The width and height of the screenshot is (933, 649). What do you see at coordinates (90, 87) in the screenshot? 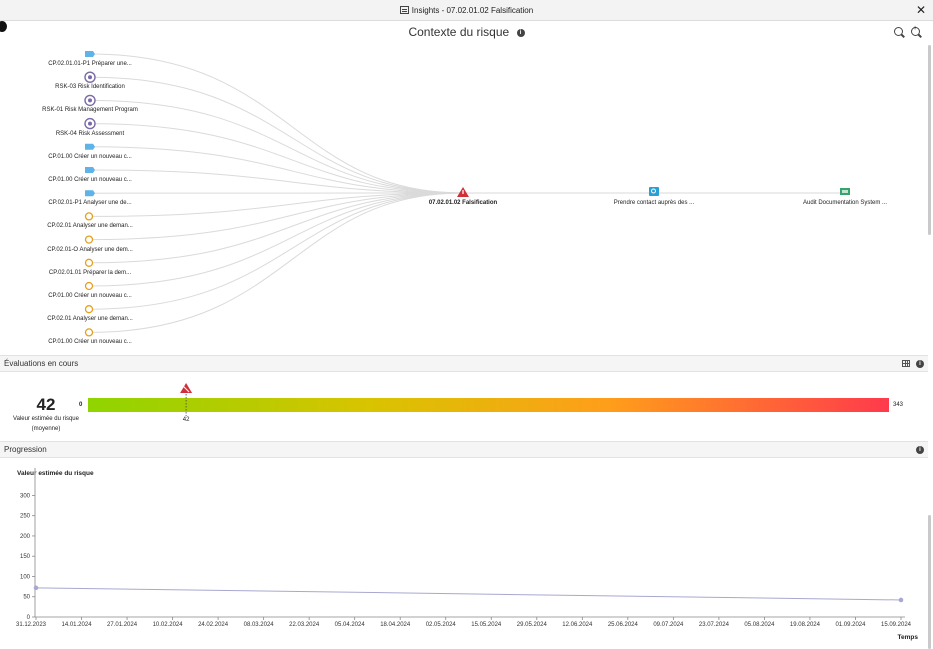
I see `graph-node-label: RSK-03 Risk Identification` at bounding box center [90, 87].